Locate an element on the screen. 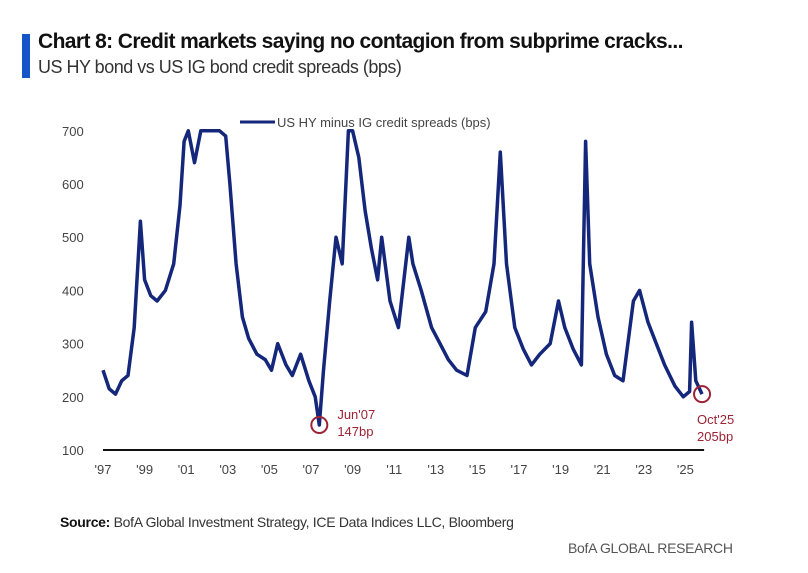 This screenshot has height=573, width=808. y-tick-label: 700 is located at coordinates (73, 131).